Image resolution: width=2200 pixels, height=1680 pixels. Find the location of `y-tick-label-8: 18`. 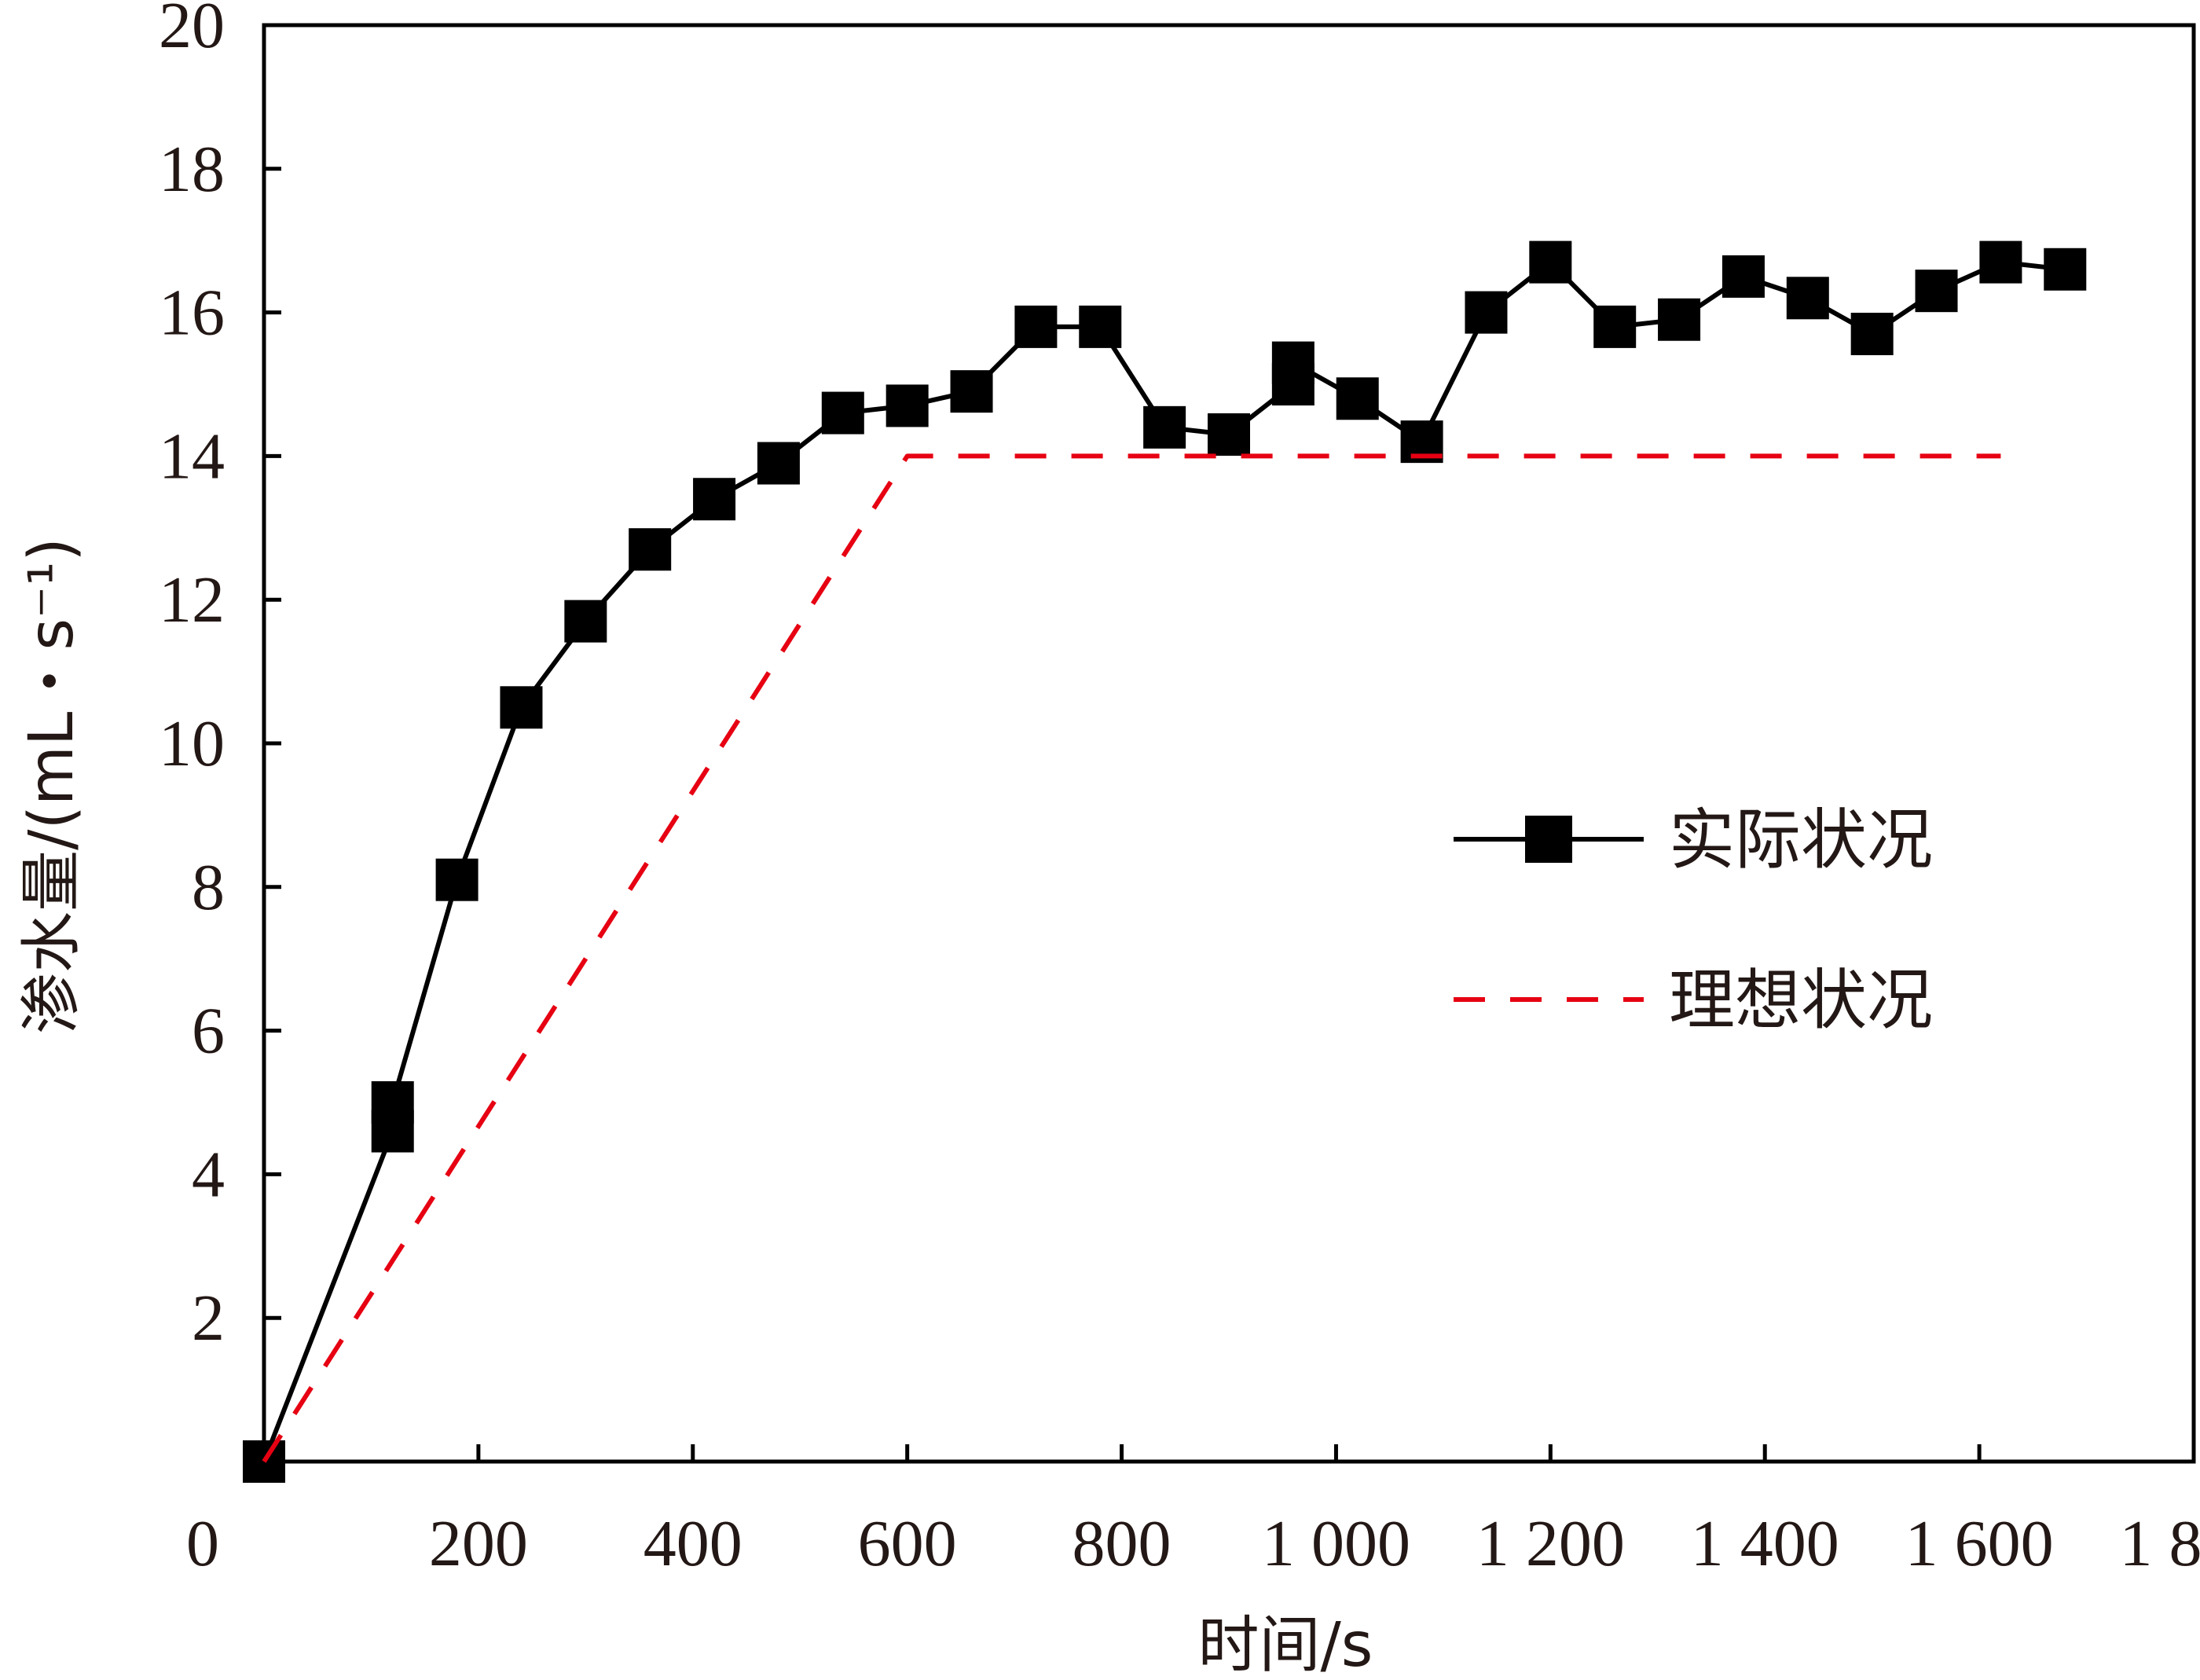

y-tick-label-8: 18 is located at coordinates (192, 169).